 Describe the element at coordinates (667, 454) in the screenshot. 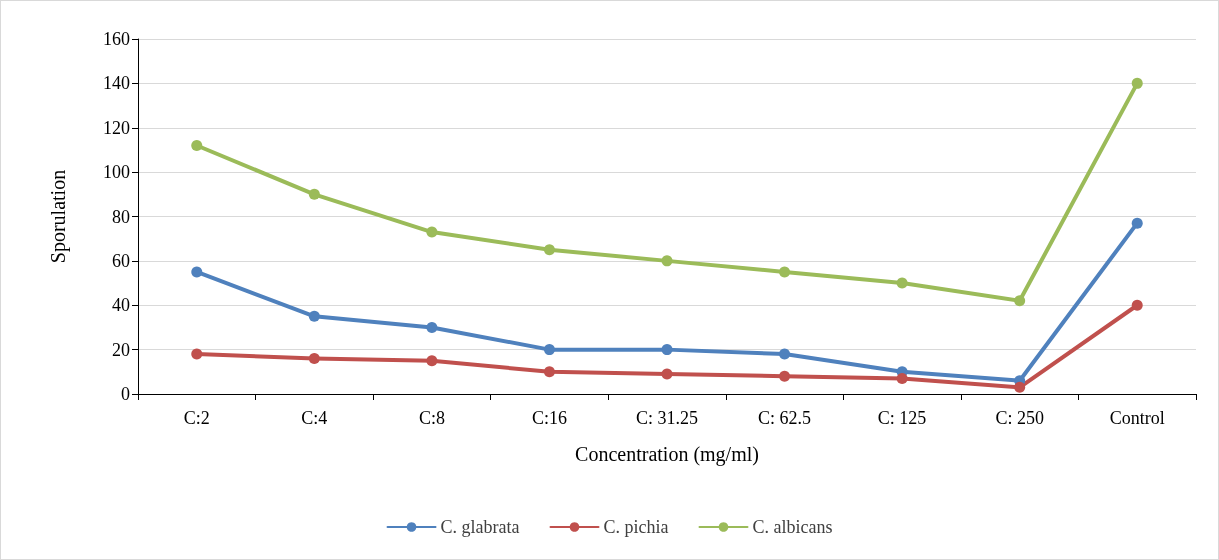

I see `x-axis-title: Concentration (mg/ml)` at that location.